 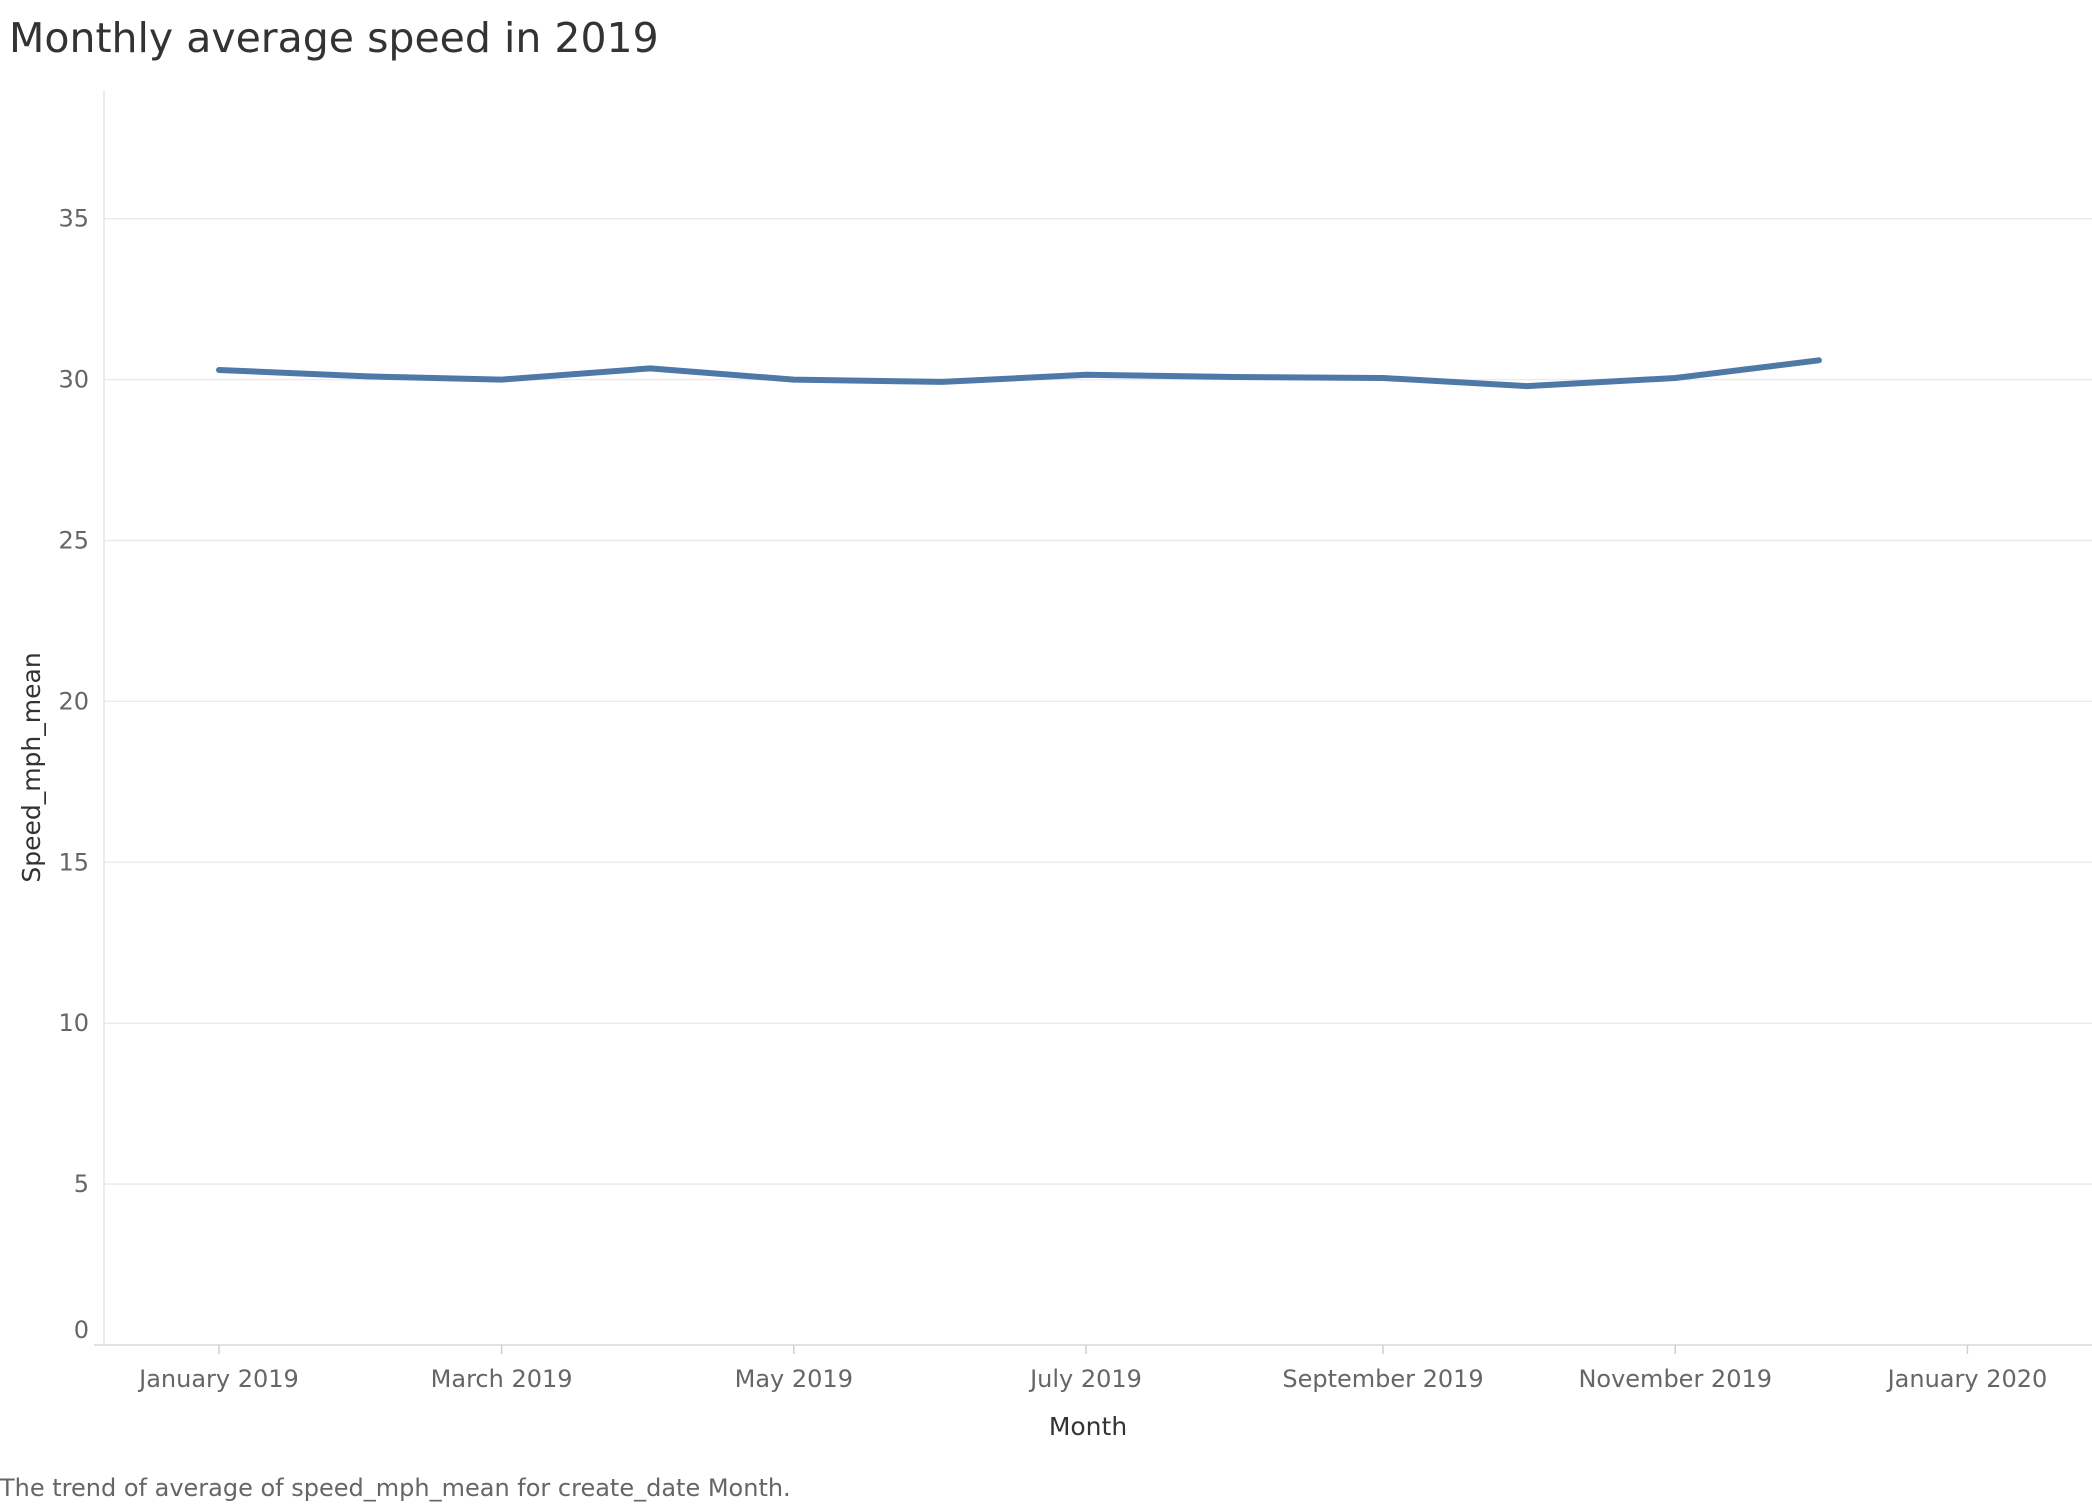 What do you see at coordinates (73, 701) in the screenshot?
I see `y-tick-label: 20` at bounding box center [73, 701].